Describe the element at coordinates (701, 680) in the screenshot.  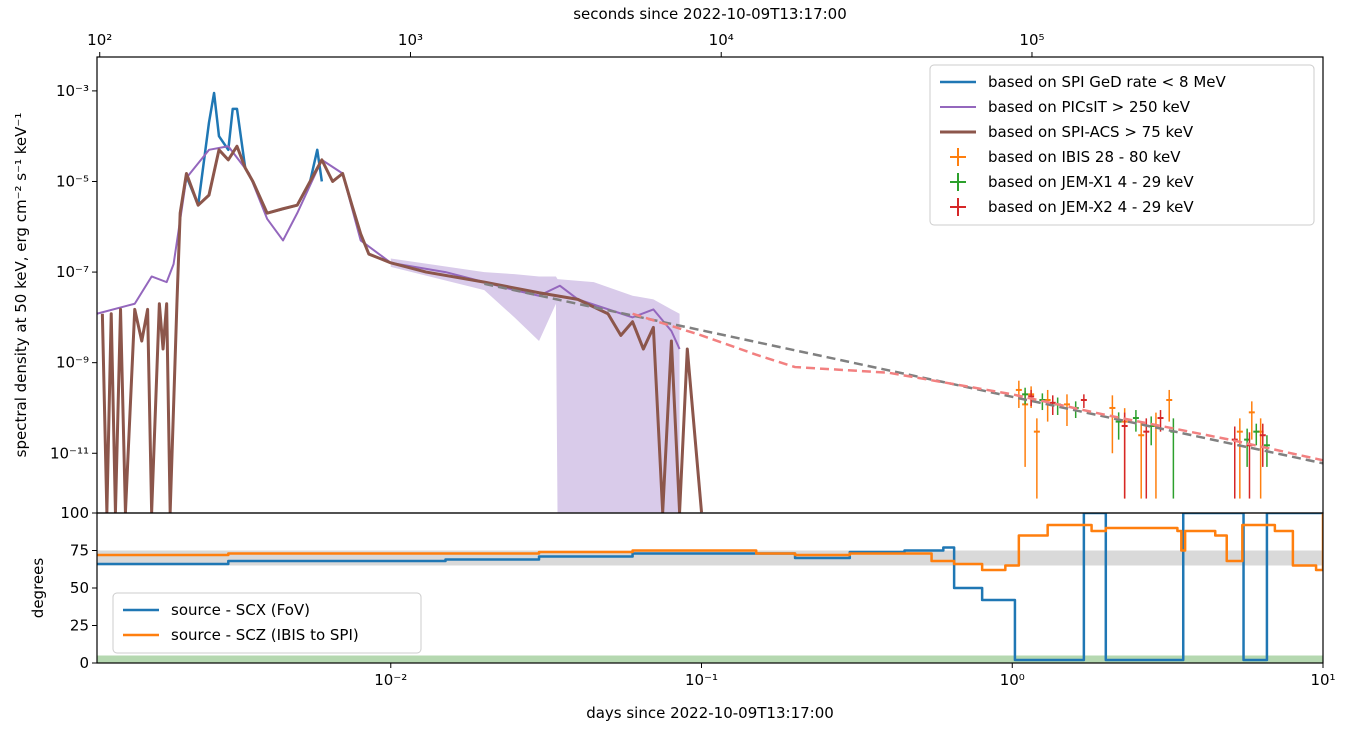
I see `x-tick-label: 10⁻¹` at that location.